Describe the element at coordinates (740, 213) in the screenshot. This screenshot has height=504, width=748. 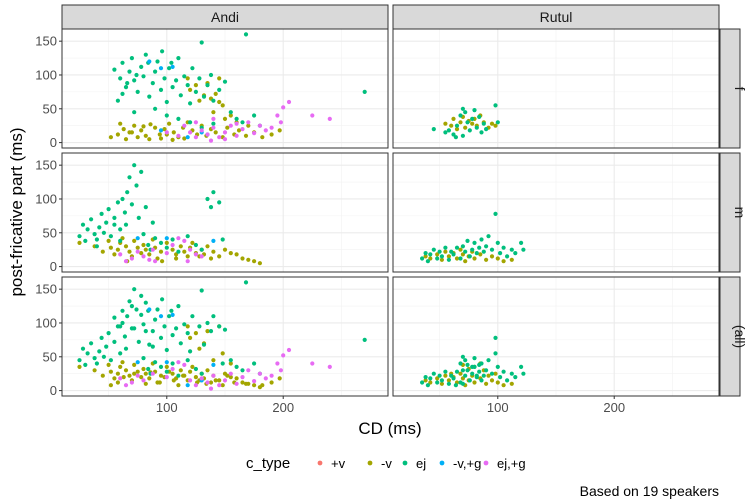
I see `row-strip-label: m` at that location.